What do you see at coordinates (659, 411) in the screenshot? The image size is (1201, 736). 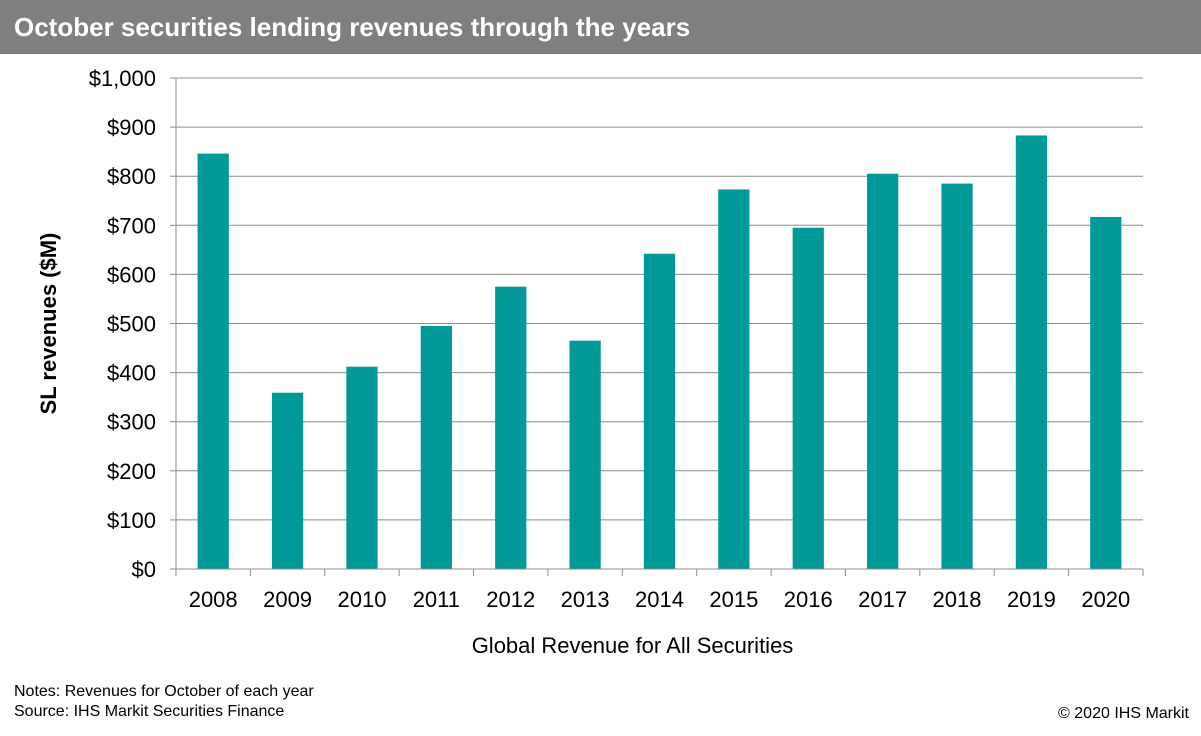 I see `bar-2014` at bounding box center [659, 411].